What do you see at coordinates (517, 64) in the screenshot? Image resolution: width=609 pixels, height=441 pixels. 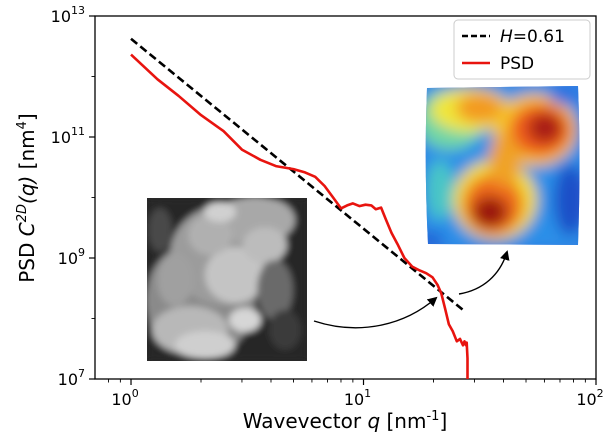 I see `legend-label-psd: PSD` at bounding box center [517, 64].